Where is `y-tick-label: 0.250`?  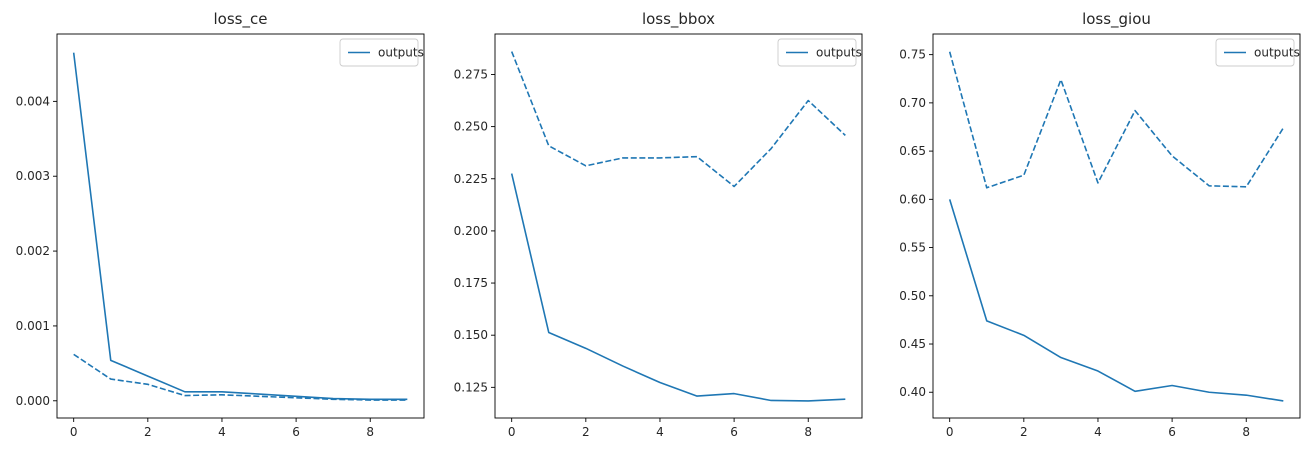 y-tick-label: 0.250 is located at coordinates (471, 127).